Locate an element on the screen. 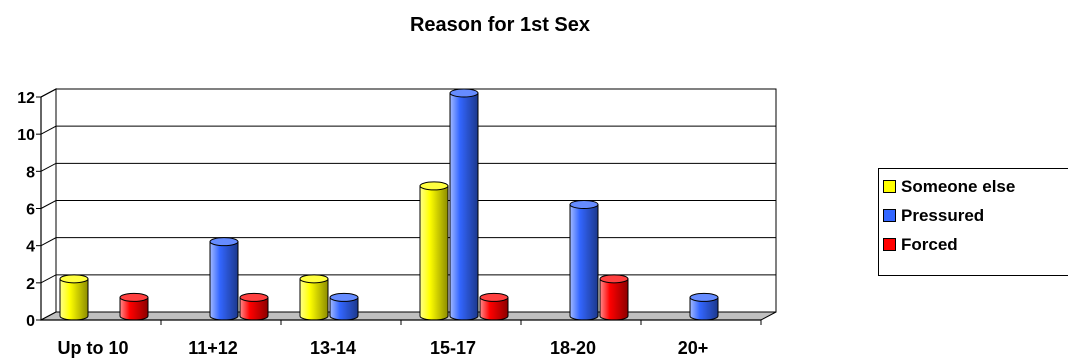 The width and height of the screenshot is (1068, 358). legend-label-someone-else: Someone else is located at coordinates (958, 186).